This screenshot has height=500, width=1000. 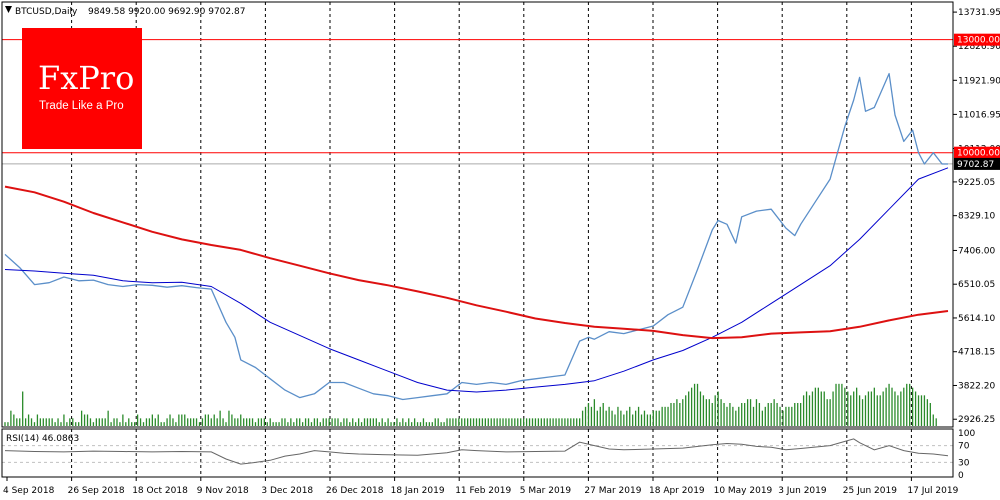 What do you see at coordinates (483, 491) in the screenshot?
I see `x-tick-label: 11 Feb 2019` at bounding box center [483, 491].